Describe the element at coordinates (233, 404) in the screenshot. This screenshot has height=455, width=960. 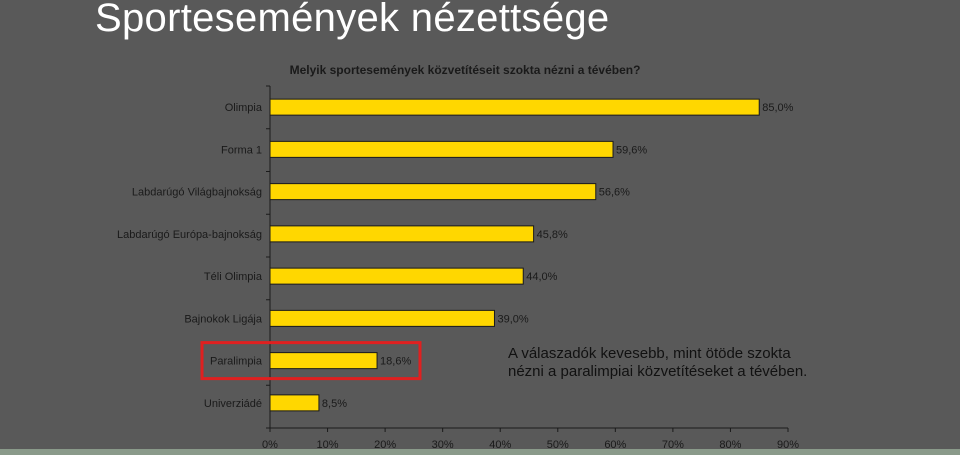
I see `category-label: Univerziádé` at that location.